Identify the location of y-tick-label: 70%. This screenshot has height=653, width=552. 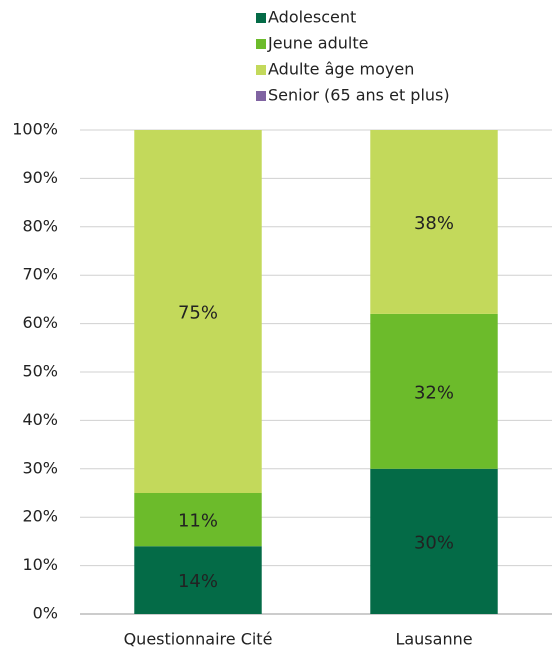
(40, 274).